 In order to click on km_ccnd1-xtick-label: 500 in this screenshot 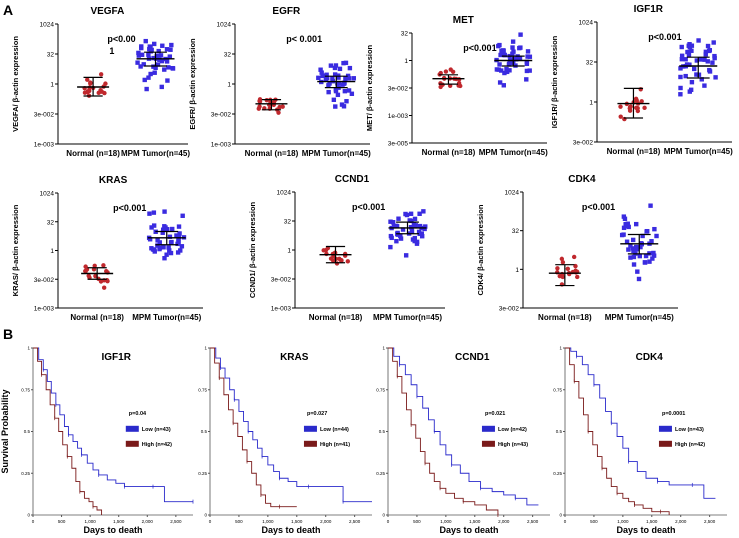, I will do `click(417, 521)`.